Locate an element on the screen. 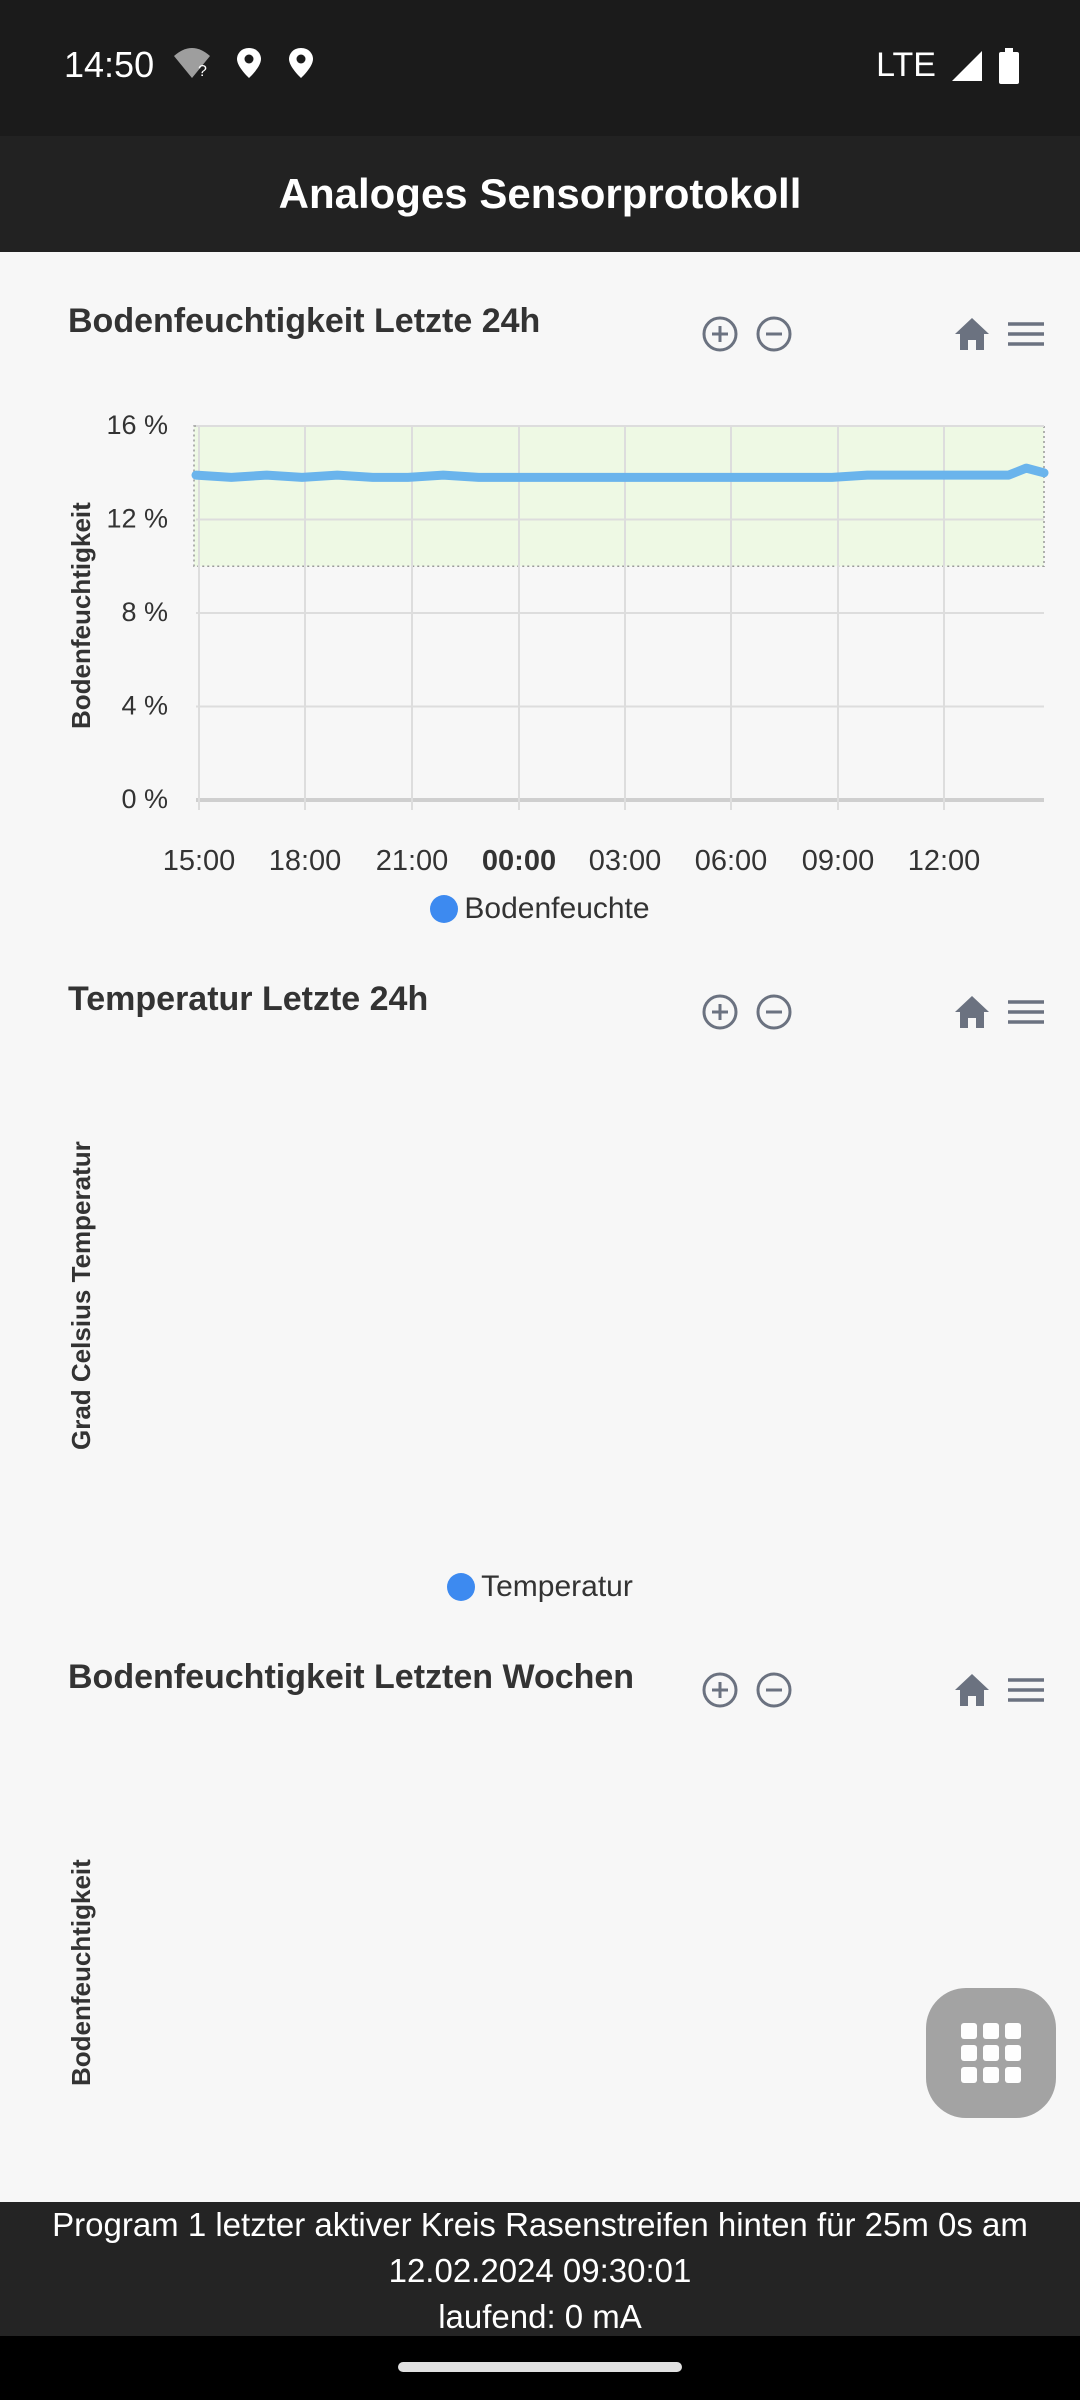 This screenshot has height=2400, width=1080. x-tick-label: 21:00 is located at coordinates (412, 861).